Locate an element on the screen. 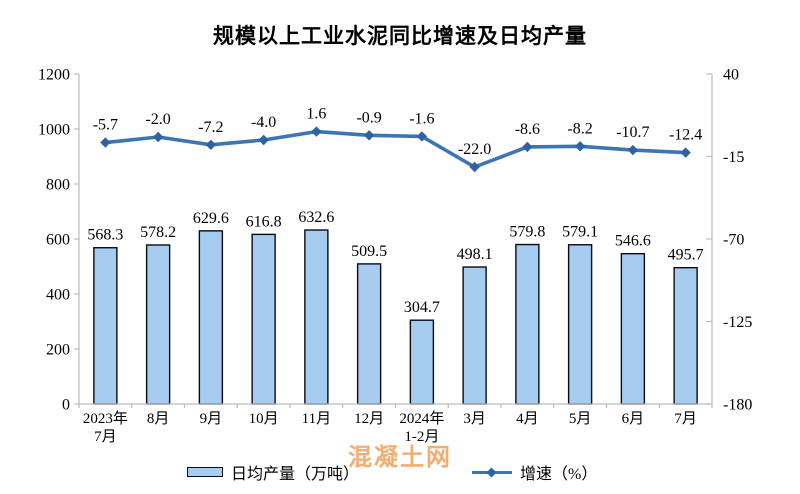 This screenshot has width=800, height=494. line-value-label: -1.6 is located at coordinates (421, 118).